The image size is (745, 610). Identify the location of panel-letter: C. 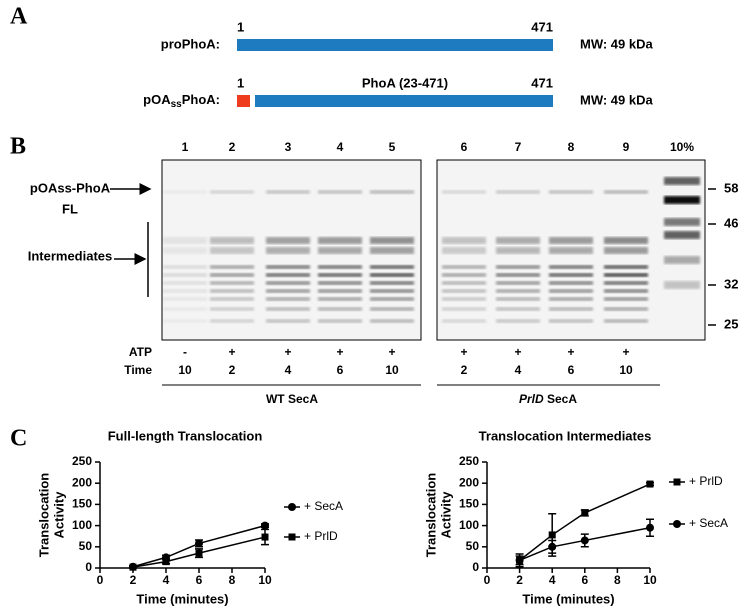
(18, 439).